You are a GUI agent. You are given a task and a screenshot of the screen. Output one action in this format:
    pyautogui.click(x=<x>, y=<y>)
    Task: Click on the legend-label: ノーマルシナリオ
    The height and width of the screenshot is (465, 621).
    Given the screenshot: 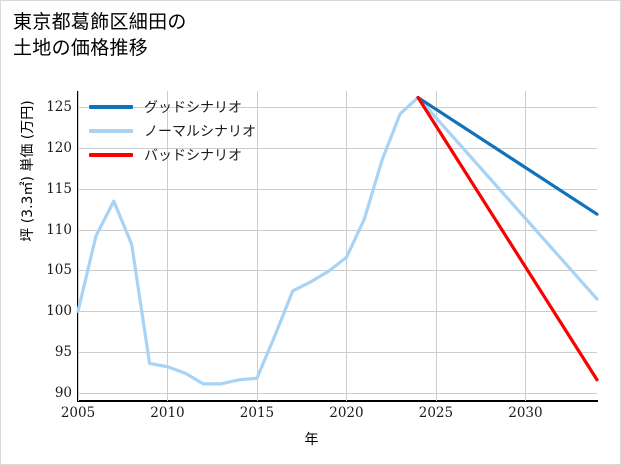 What is the action you would take?
    pyautogui.click(x=200, y=132)
    